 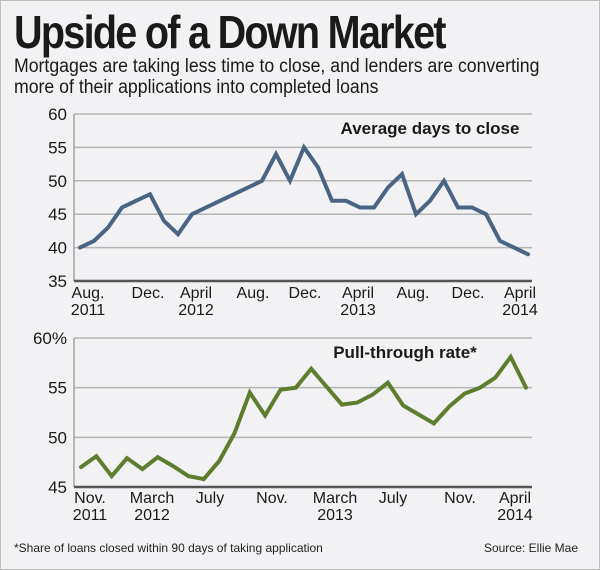 What do you see at coordinates (335, 515) in the screenshot?
I see `x-tick-year-rate: 2013` at bounding box center [335, 515].